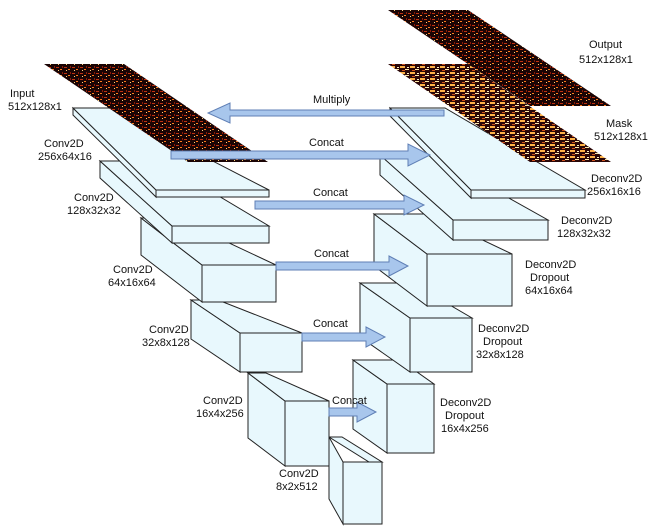  What do you see at coordinates (223, 401) in the screenshot?
I see `encoder-5-type: Conv2D` at bounding box center [223, 401].